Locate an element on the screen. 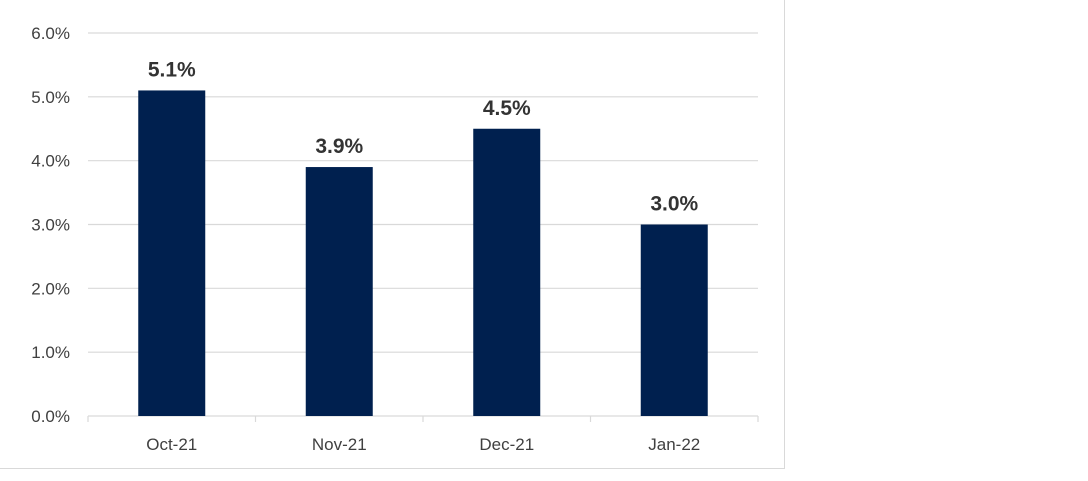 This screenshot has height=481, width=1088. x-axis-ticks: Oct-21 Nov-21 Dec-21 Jan-22 is located at coordinates (423, 444).